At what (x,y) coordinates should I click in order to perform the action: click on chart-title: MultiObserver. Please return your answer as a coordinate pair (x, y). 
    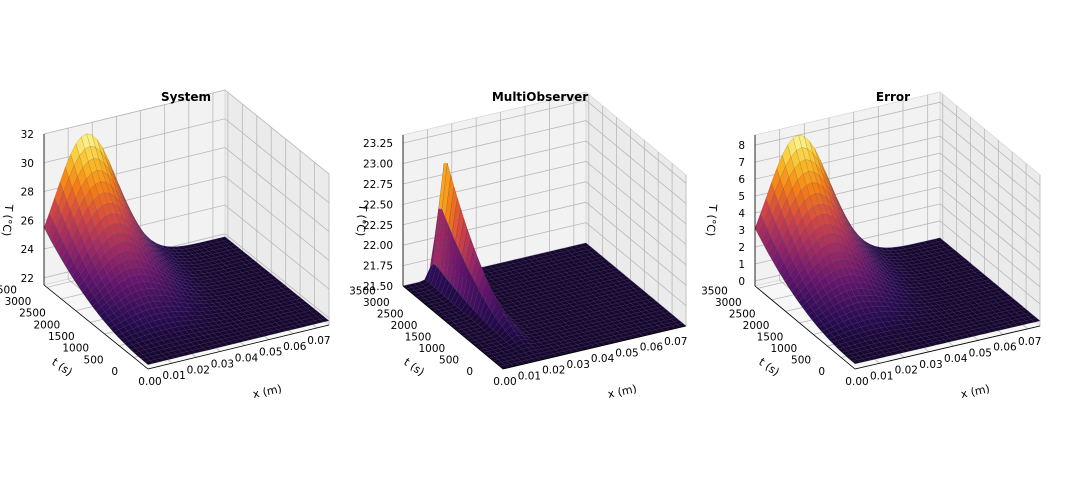
    Looking at the image, I should click on (540, 97).